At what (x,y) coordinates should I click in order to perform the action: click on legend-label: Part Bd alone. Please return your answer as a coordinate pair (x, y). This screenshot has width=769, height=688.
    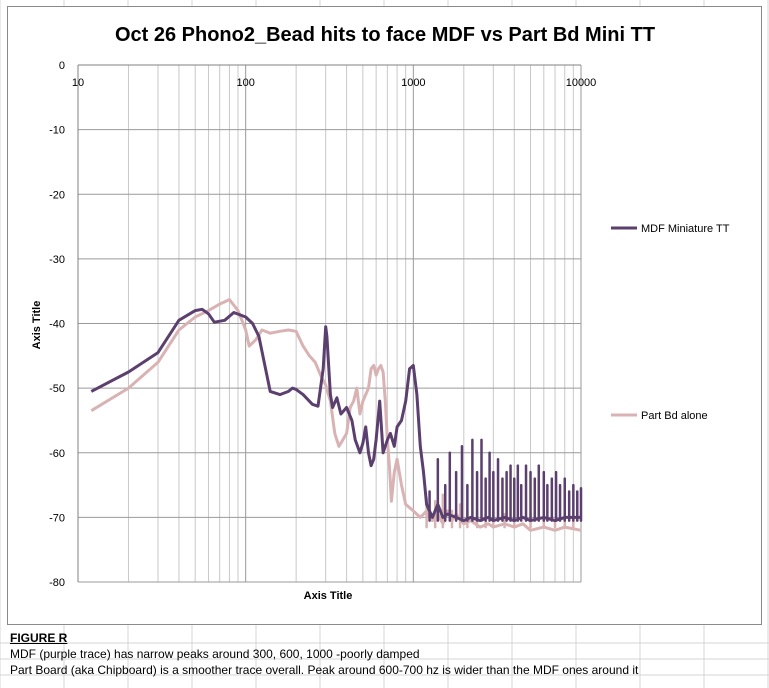
    Looking at the image, I should click on (674, 416).